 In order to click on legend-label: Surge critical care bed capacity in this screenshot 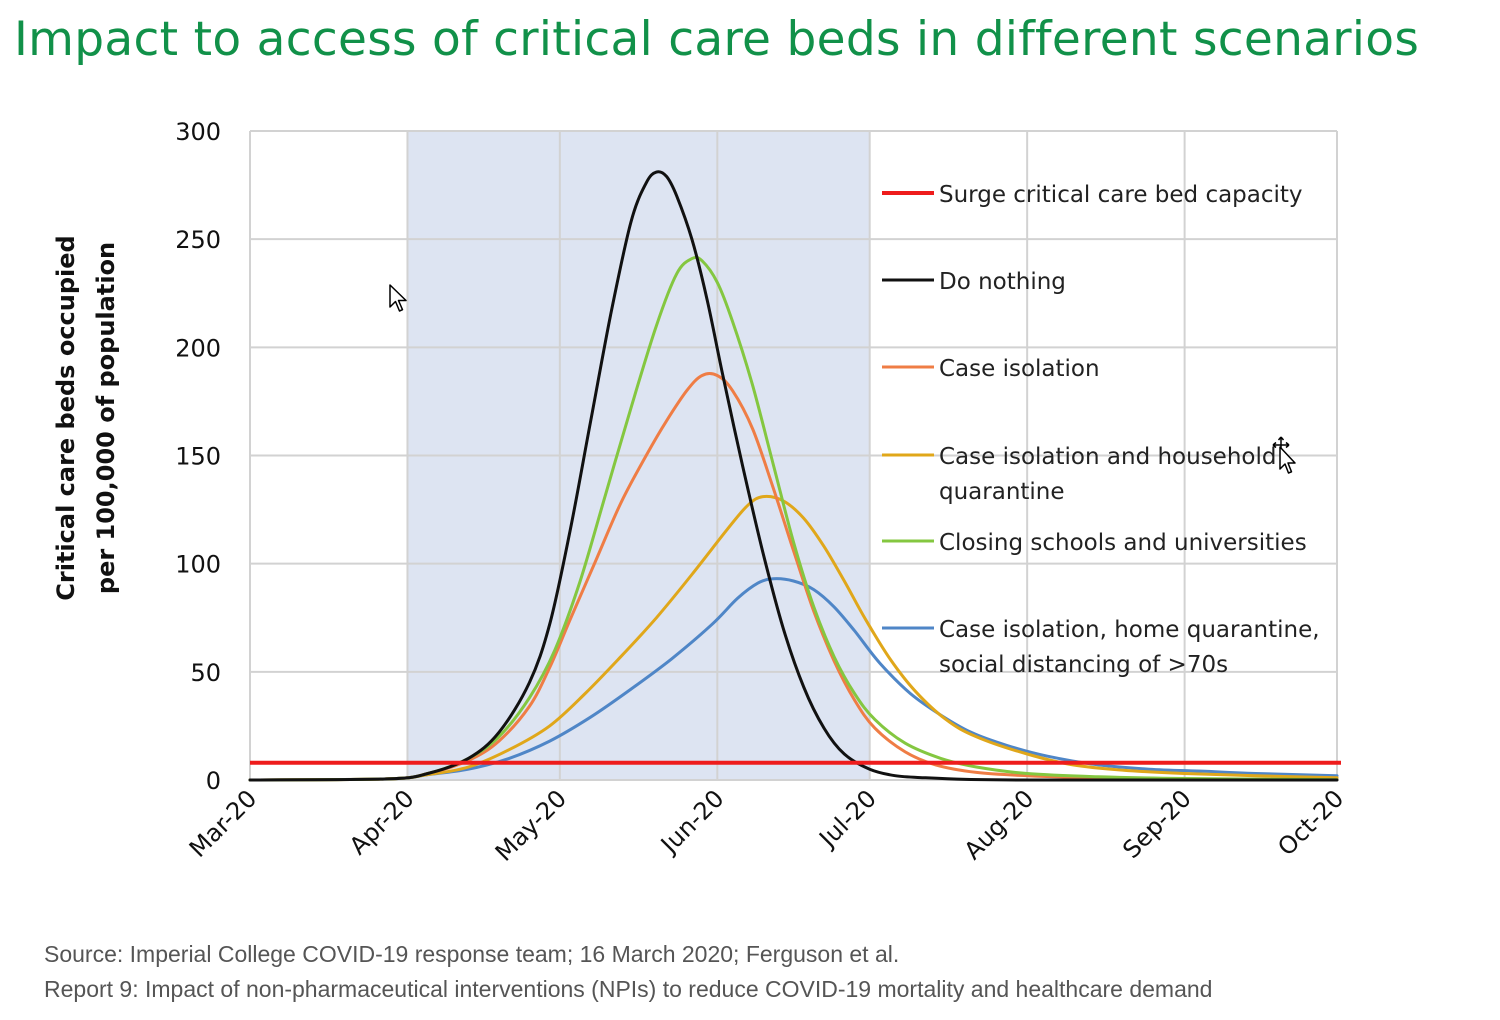, I will do `click(1121, 195)`.